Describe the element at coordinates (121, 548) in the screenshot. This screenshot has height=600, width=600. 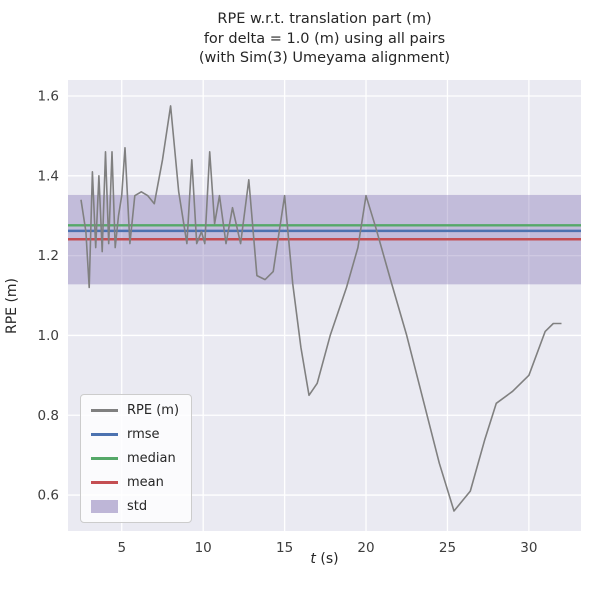
I see `x-tick-label: 5` at that location.